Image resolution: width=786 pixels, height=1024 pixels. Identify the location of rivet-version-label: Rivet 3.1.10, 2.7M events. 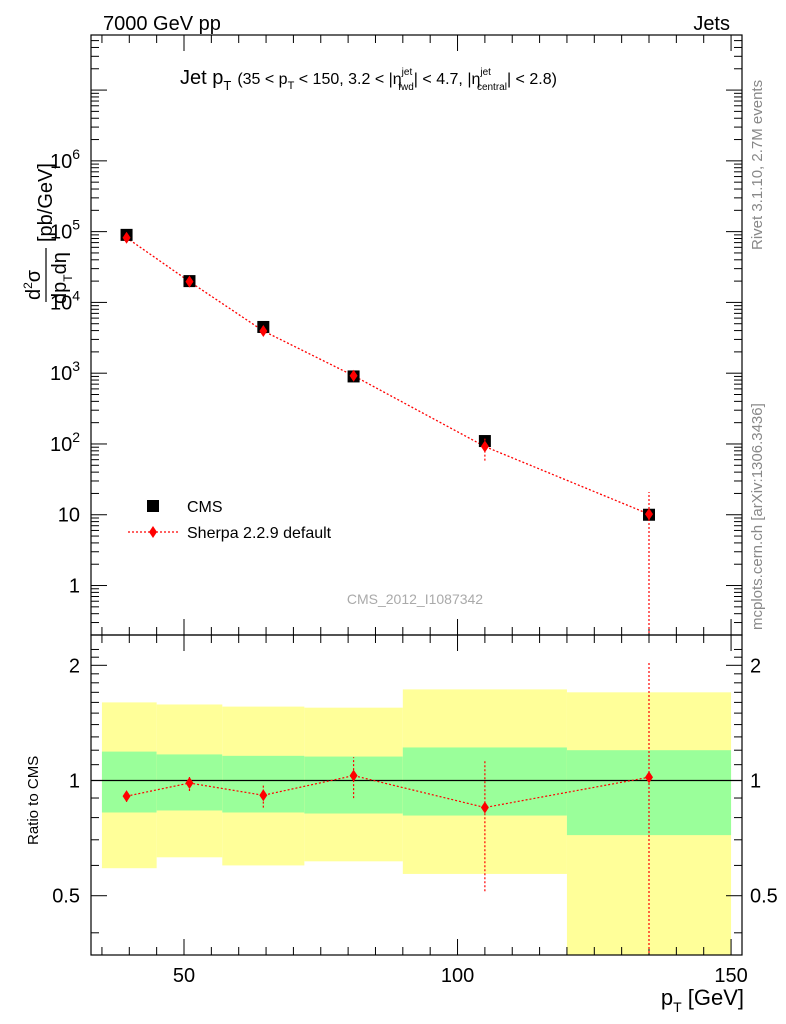
(757, 165).